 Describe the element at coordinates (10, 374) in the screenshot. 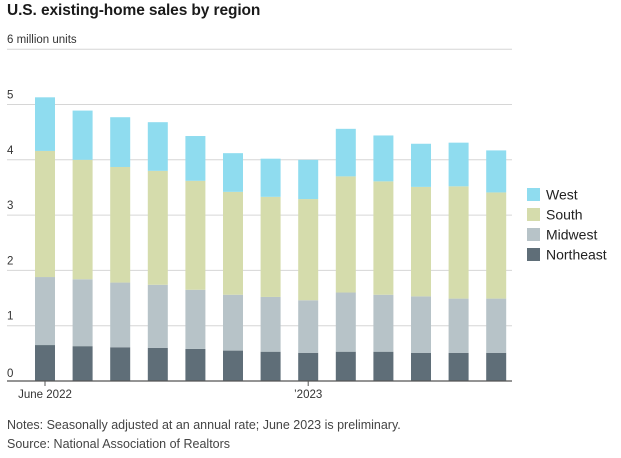

I see `y-tick-label: 0` at that location.